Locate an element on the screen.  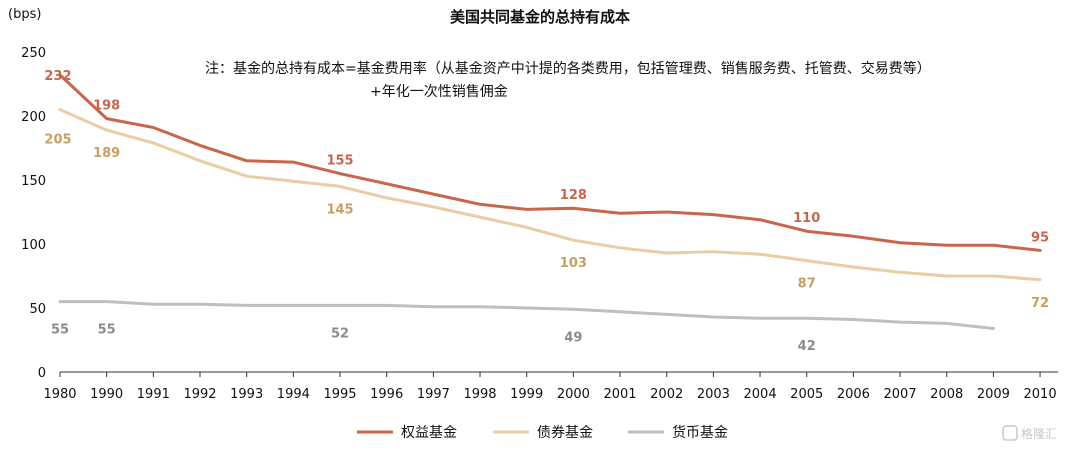
x-tick-label: 1999 is located at coordinates (526, 394).